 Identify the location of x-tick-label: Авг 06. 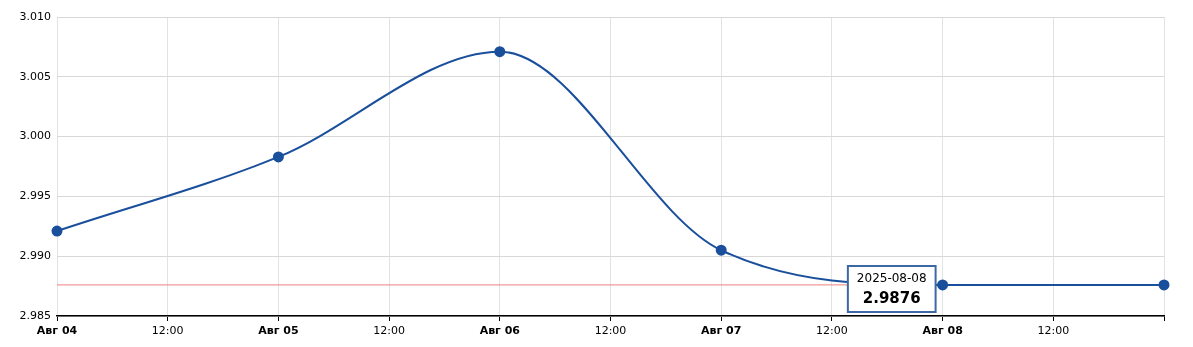
(500, 331).